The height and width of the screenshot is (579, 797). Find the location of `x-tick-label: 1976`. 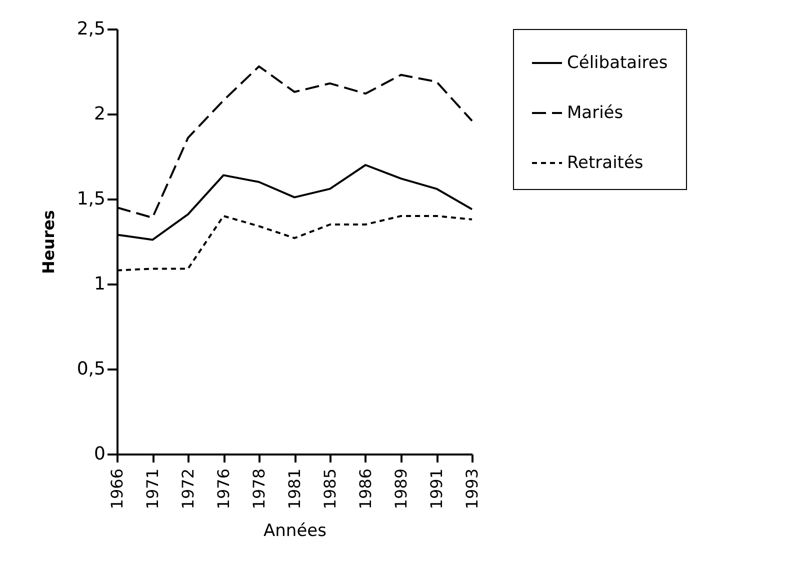

x-tick-label: 1976 is located at coordinates (223, 489).